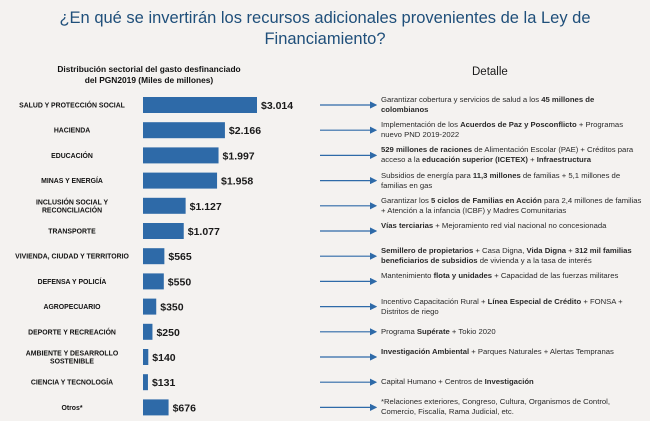 This screenshot has height=421, width=650. I want to click on page-title-line2: Financiamiento?, so click(325, 39).